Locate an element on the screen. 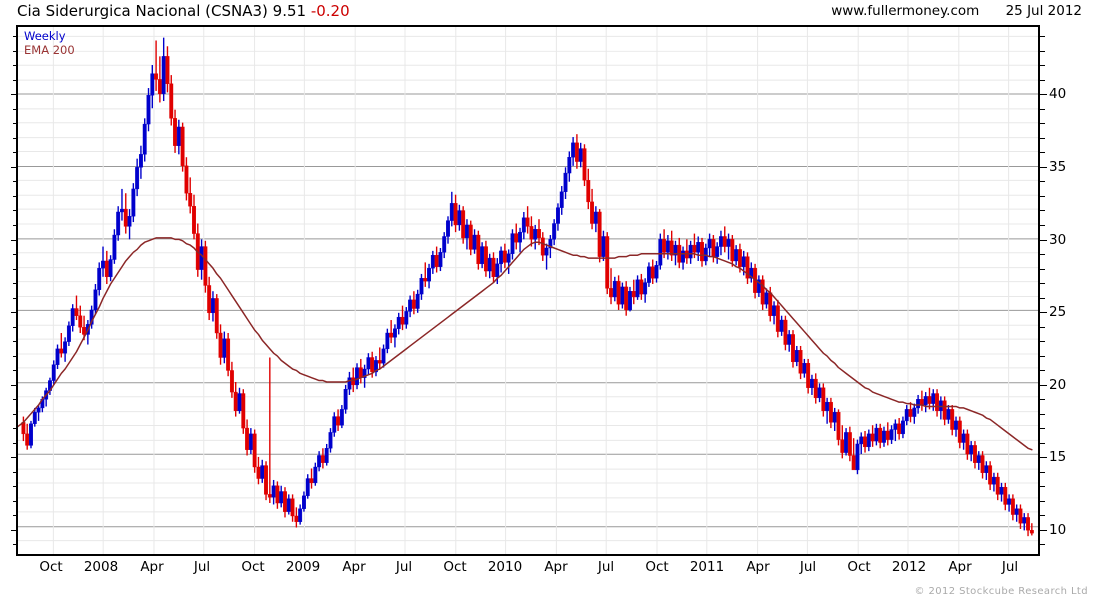 The image size is (1100, 600). x-axis-tick-label: 2011 is located at coordinates (707, 567).